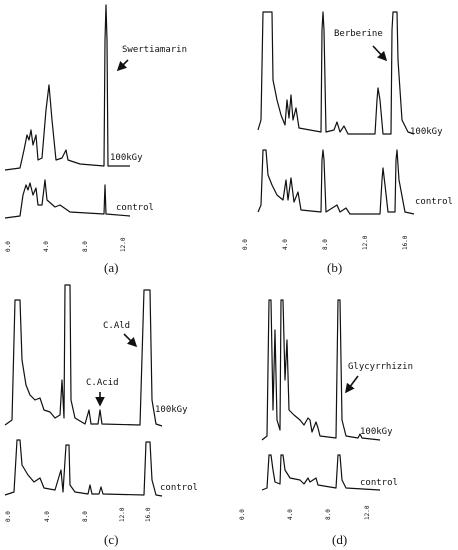 The image size is (458, 550). What do you see at coordinates (111, 267) in the screenshot?
I see `caption: (a)` at bounding box center [111, 267].